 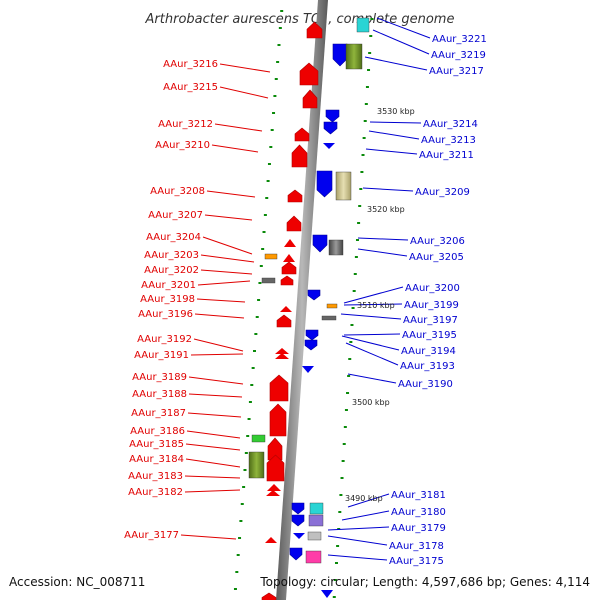 I want to click on gene-label: AAur_3209, so click(x=442, y=192).